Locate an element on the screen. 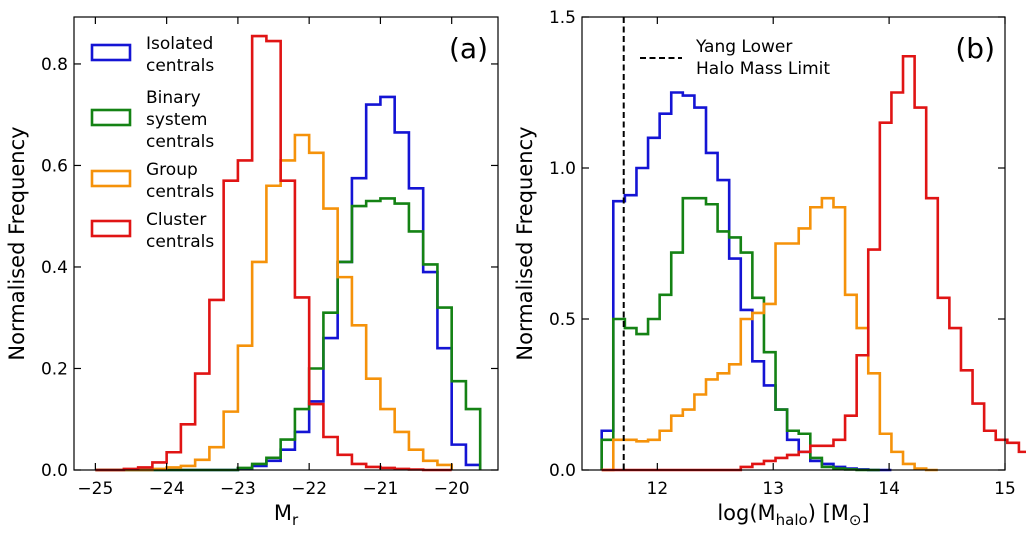  x-tick-label: −24 is located at coordinates (167, 489).